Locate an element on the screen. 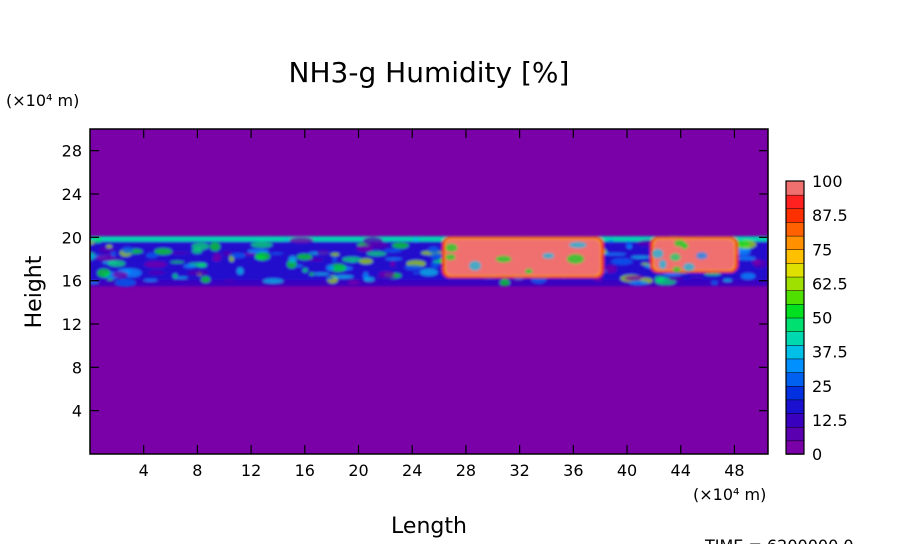 The image size is (904, 544). colorbar-label: 100 is located at coordinates (827, 181).